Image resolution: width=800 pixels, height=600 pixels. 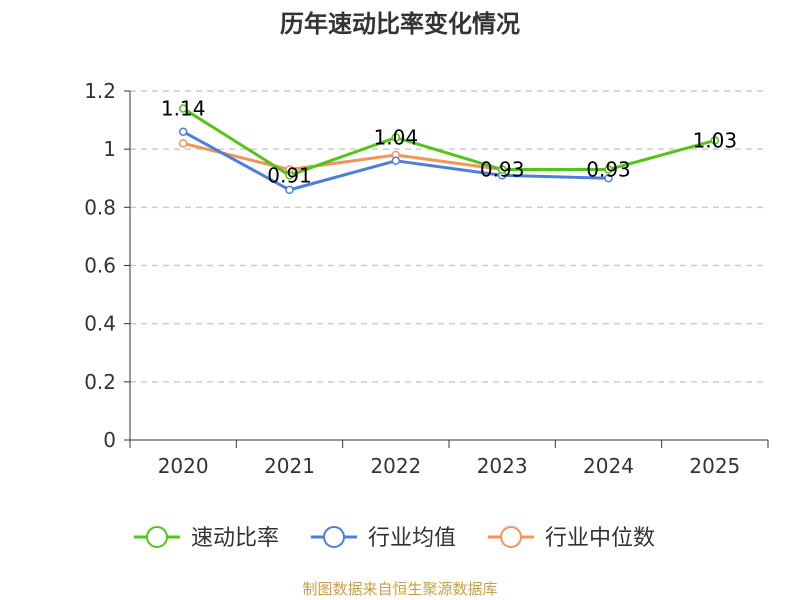 What do you see at coordinates (100, 266) in the screenshot?
I see `y-tick-label: 0.6` at bounding box center [100, 266].